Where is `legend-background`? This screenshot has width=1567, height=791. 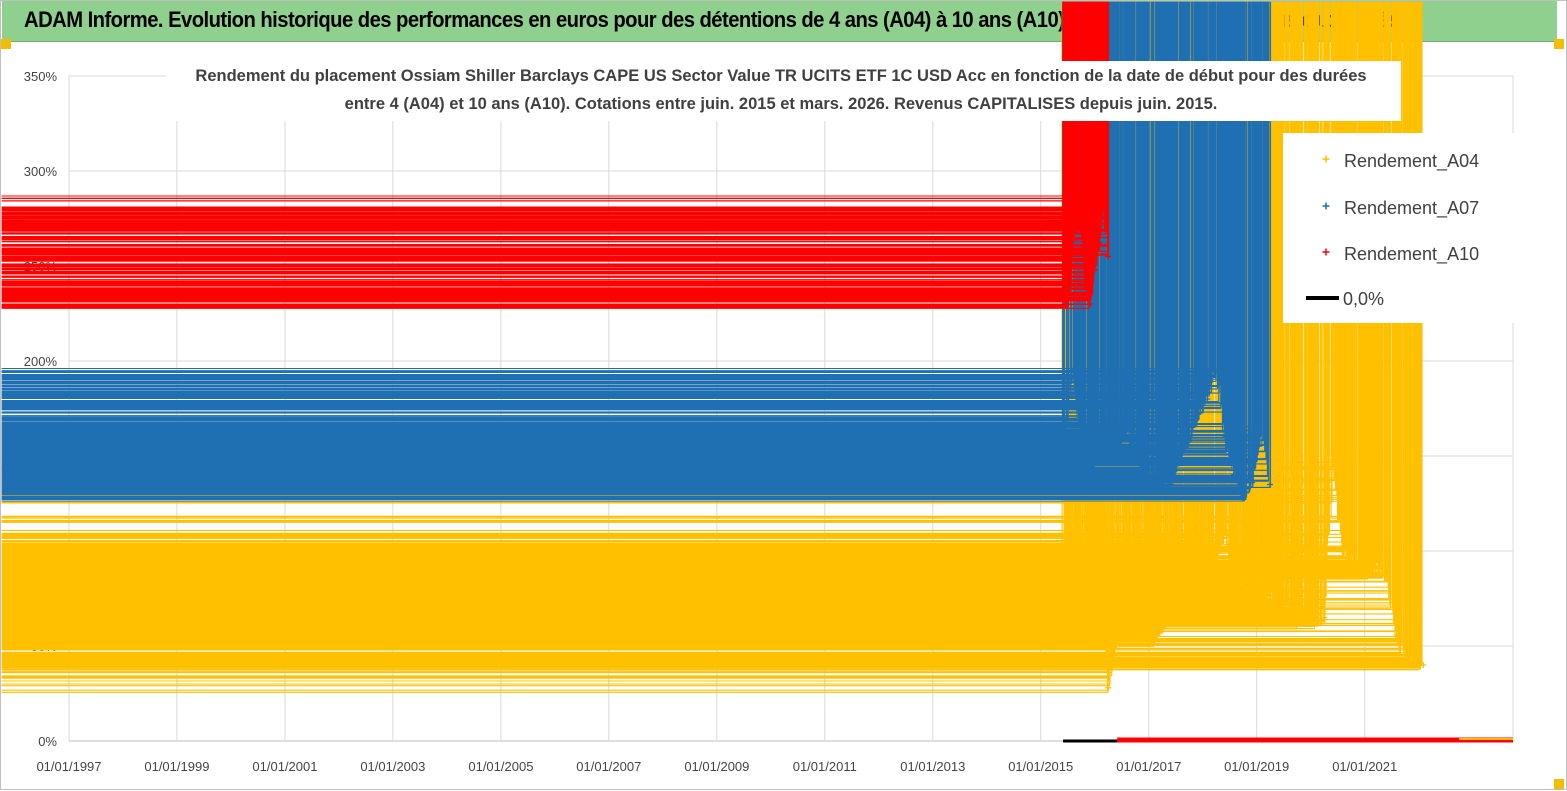
legend-background is located at coordinates (1399, 228).